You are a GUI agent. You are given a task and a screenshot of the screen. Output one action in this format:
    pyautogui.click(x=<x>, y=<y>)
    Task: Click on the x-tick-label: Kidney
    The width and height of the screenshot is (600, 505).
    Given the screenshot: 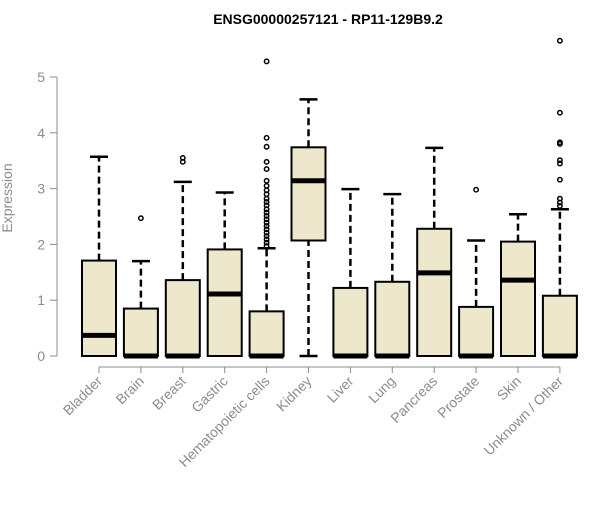 What is the action you would take?
    pyautogui.click(x=294, y=394)
    